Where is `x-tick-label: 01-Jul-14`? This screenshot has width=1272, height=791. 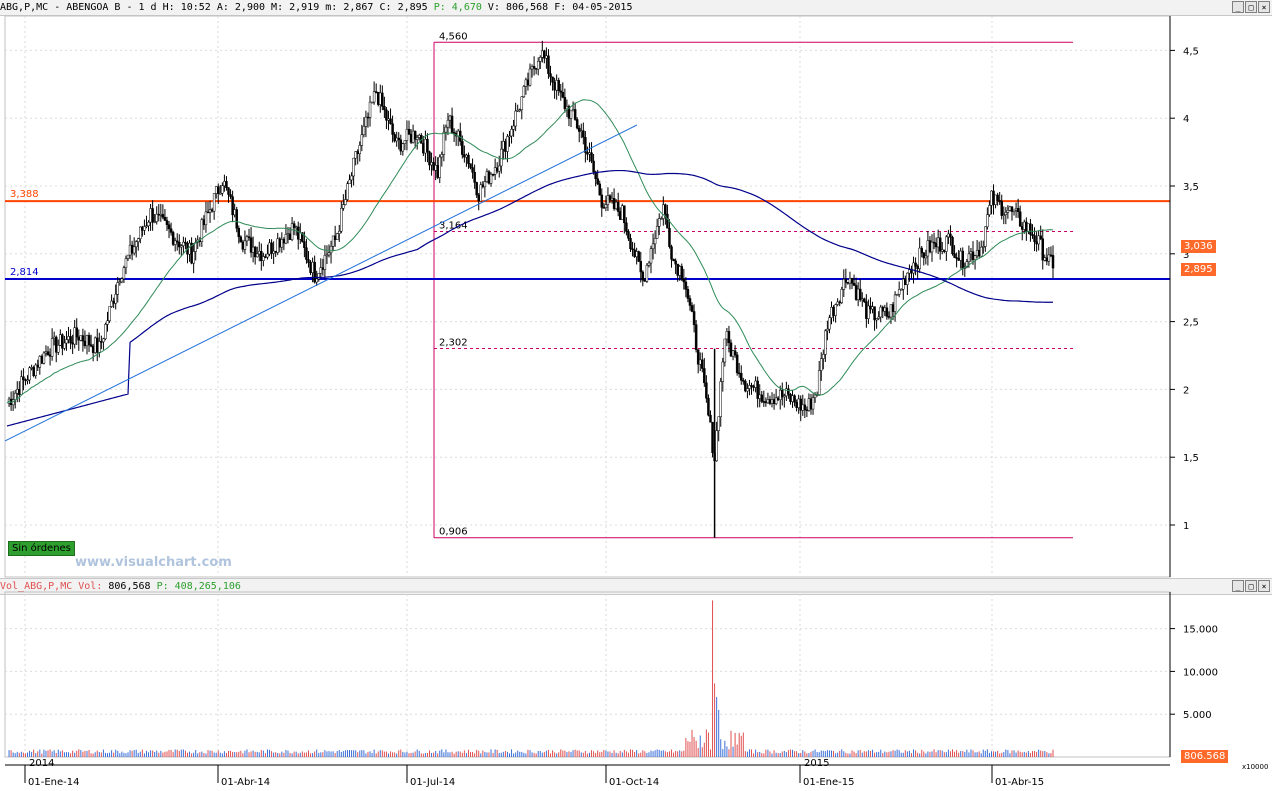
x-tick-label: 01-Jul-14 is located at coordinates (432, 782).